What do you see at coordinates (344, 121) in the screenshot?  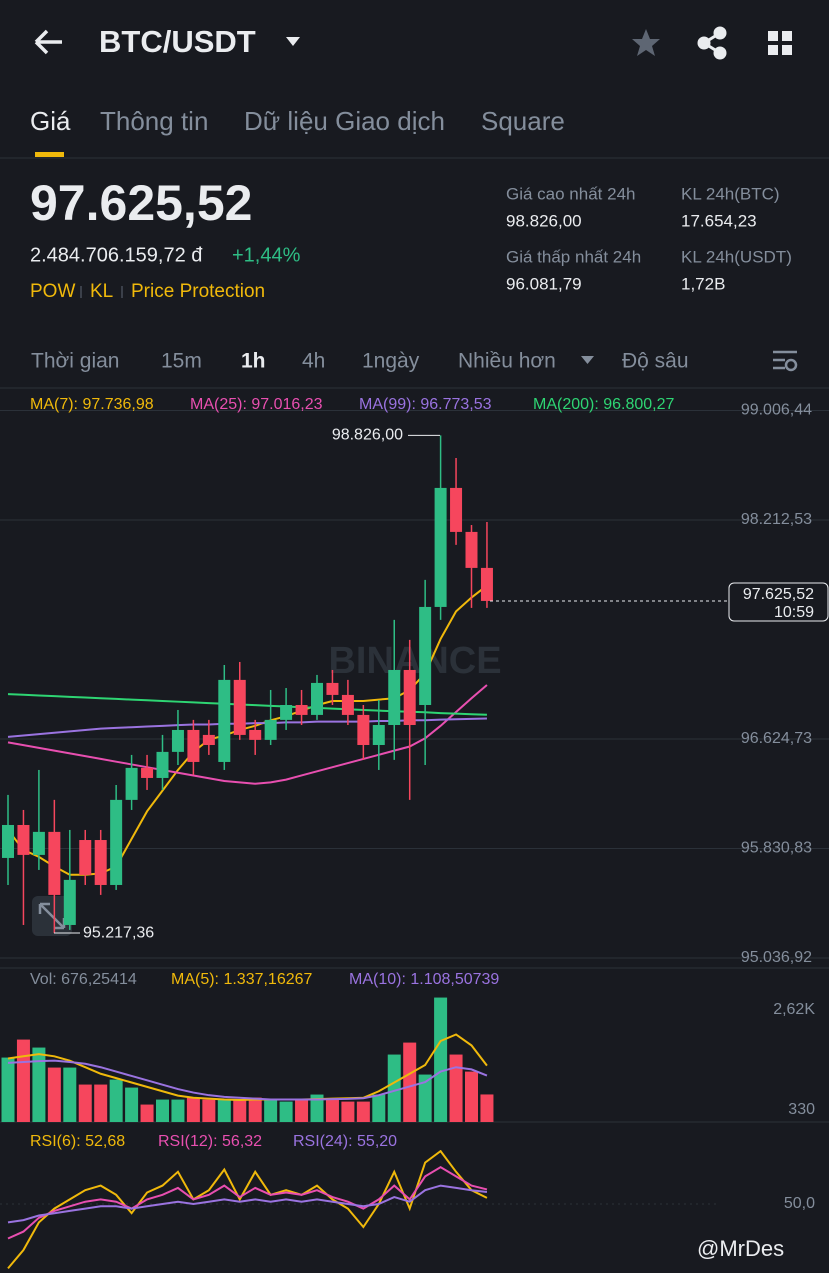 I see `tab: Dữ liệu Giao dịch` at bounding box center [344, 121].